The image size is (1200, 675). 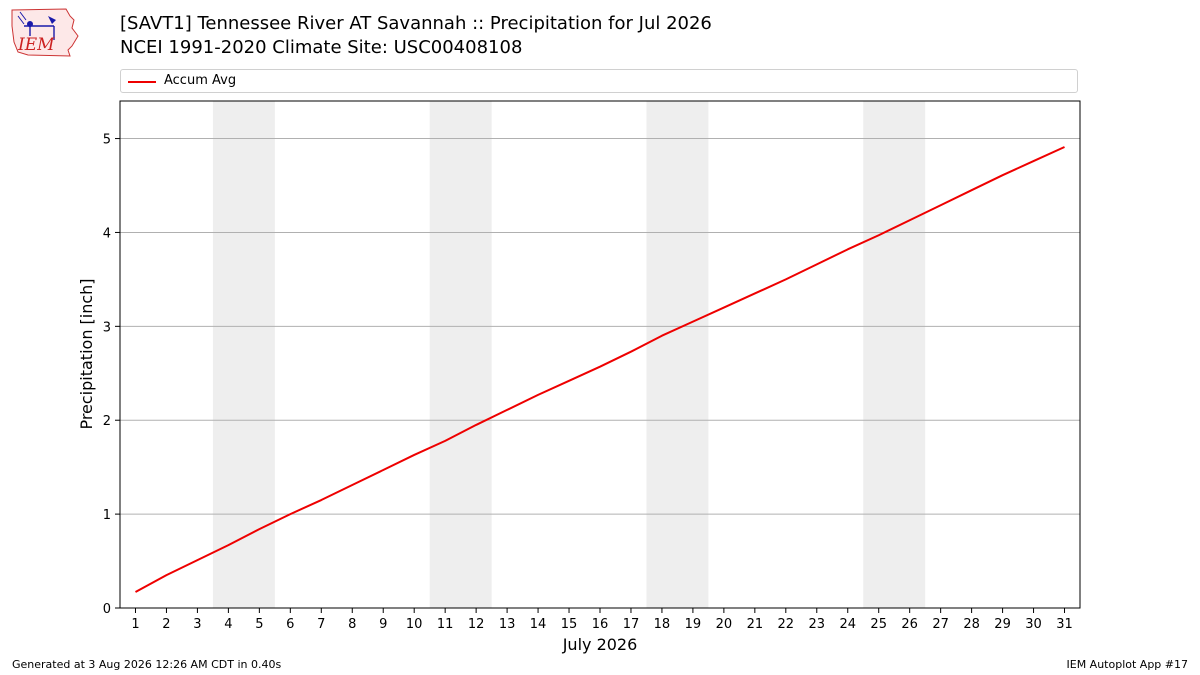 I want to click on x-tick-label-29: 29, so click(x=1002, y=624).